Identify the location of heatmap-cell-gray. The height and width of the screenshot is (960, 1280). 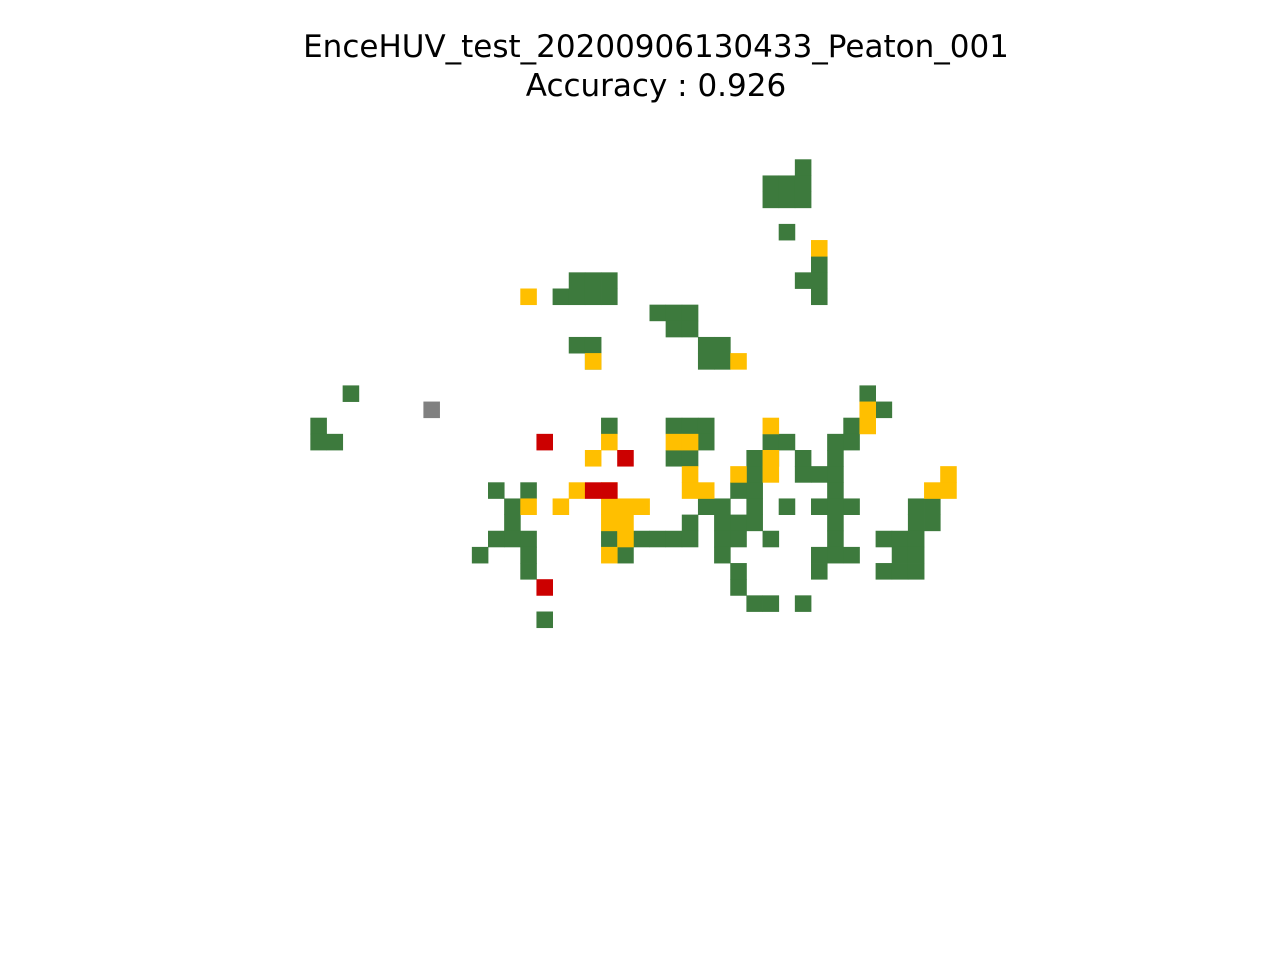
(431, 410).